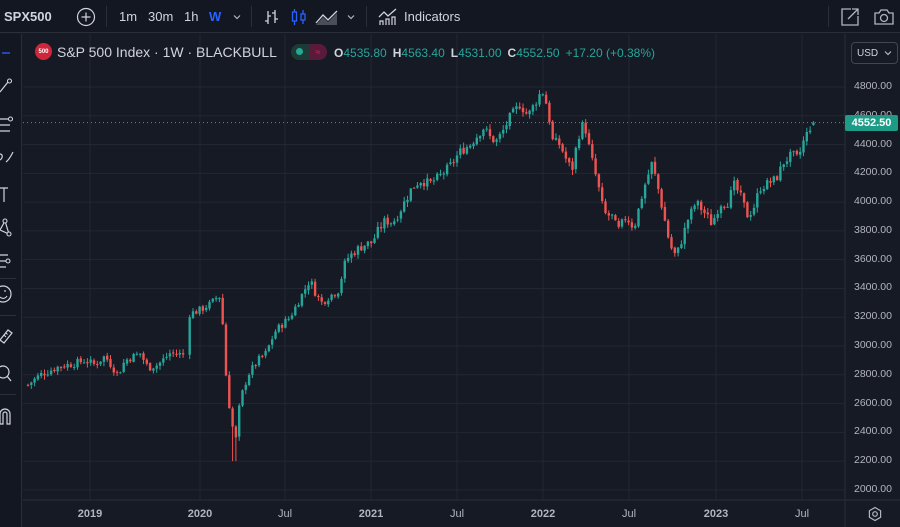 This screenshot has width=900, height=527. I want to click on market-status-toggle: ≈, so click(308, 51).